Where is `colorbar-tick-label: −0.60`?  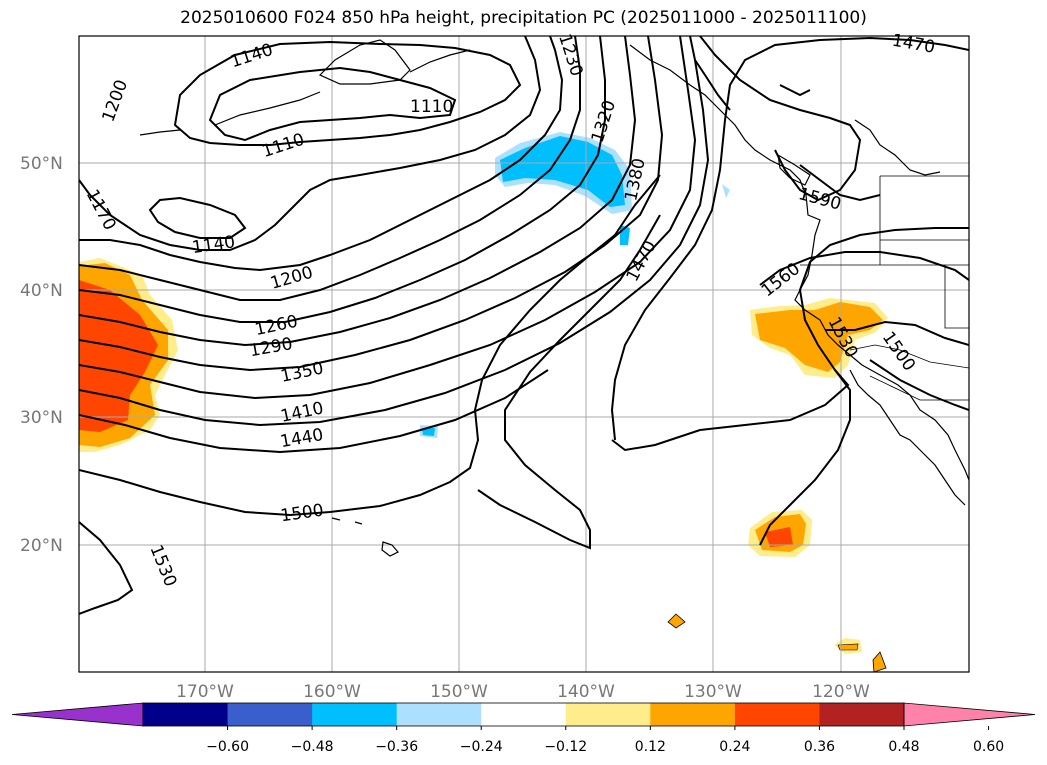 colorbar-tick-label: −0.60 is located at coordinates (227, 747).